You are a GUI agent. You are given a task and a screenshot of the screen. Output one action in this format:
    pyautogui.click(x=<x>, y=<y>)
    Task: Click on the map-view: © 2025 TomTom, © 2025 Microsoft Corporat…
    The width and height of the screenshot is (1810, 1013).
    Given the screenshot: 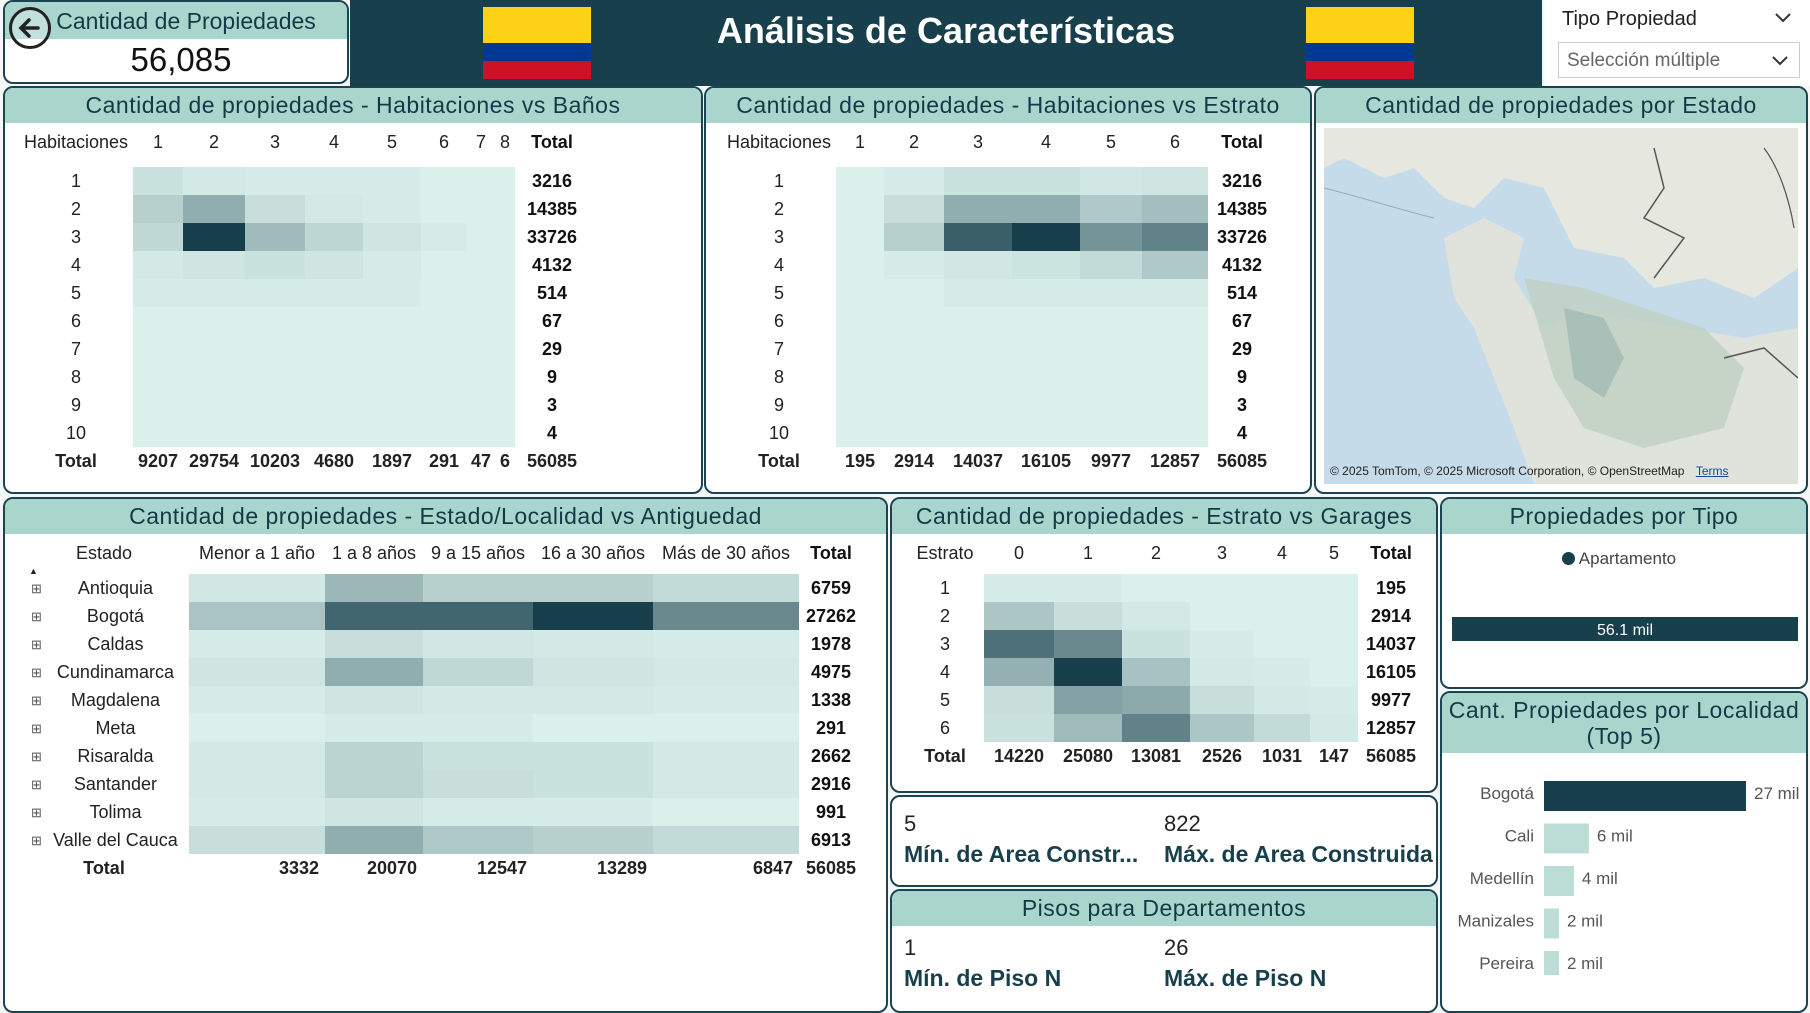 What is the action you would take?
    pyautogui.click(x=1561, y=306)
    